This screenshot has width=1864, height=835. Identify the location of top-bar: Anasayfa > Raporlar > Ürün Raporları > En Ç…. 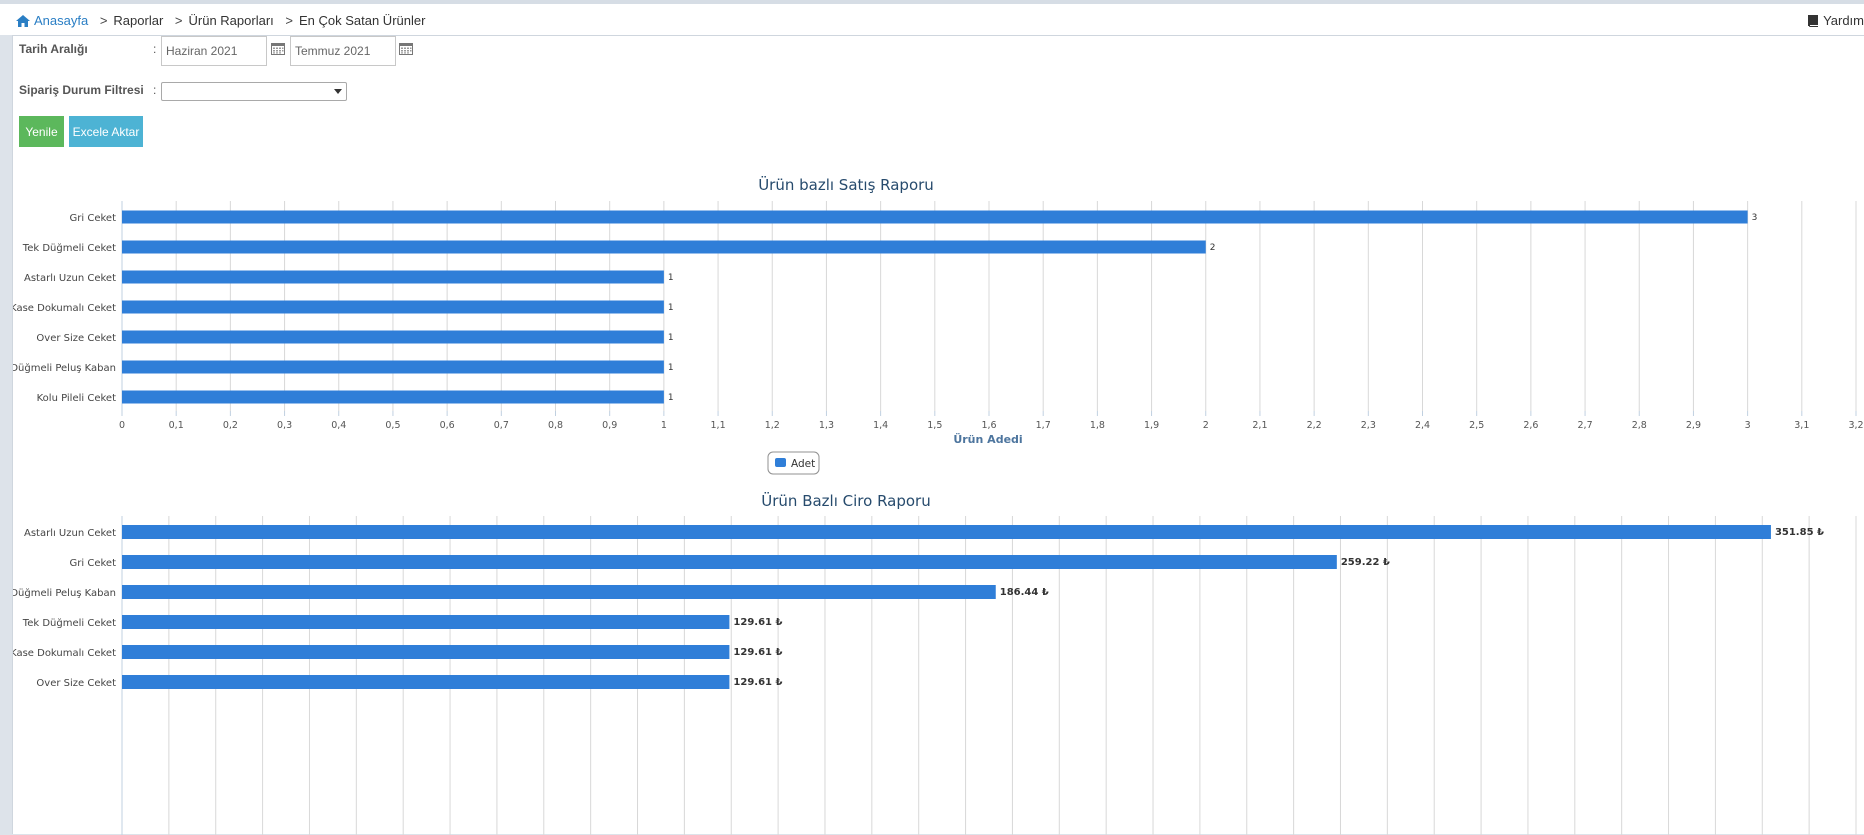
(932, 17).